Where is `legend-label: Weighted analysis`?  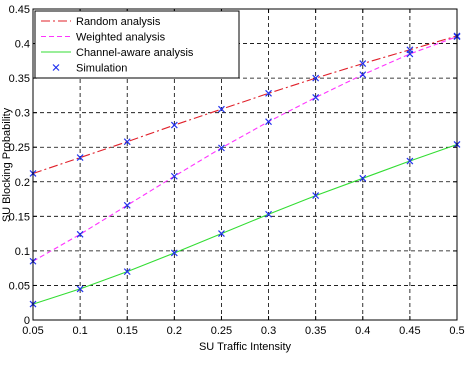
legend-label: Weighted analysis is located at coordinates (121, 38).